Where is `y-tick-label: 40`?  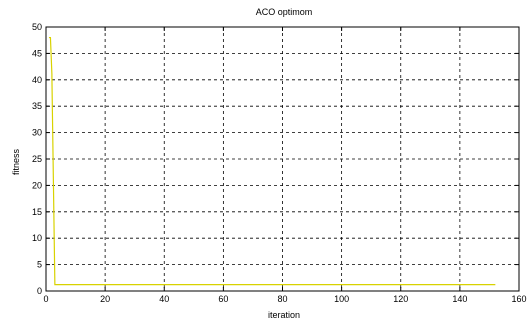 y-tick-label: 40 is located at coordinates (37, 80).